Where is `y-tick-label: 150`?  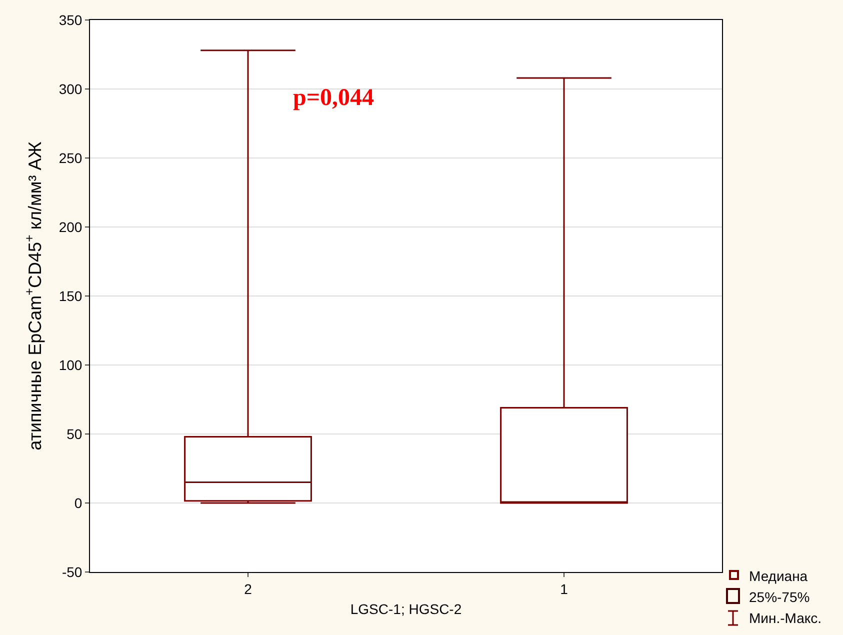 y-tick-label: 150 is located at coordinates (70, 296).